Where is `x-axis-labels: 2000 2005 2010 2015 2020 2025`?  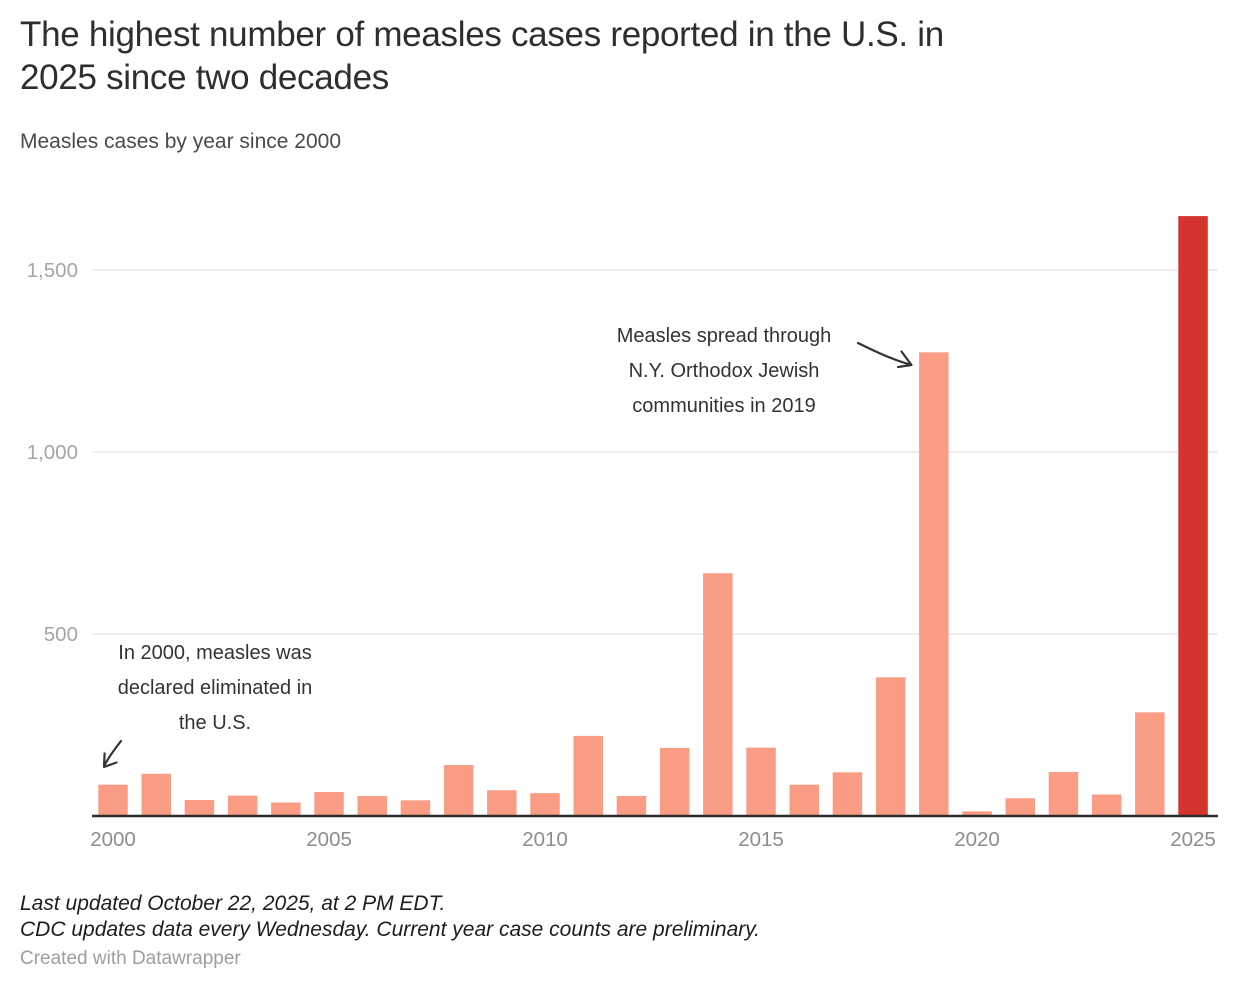 x-axis-labels: 2000 2005 2010 2015 2020 2025 is located at coordinates (653, 839).